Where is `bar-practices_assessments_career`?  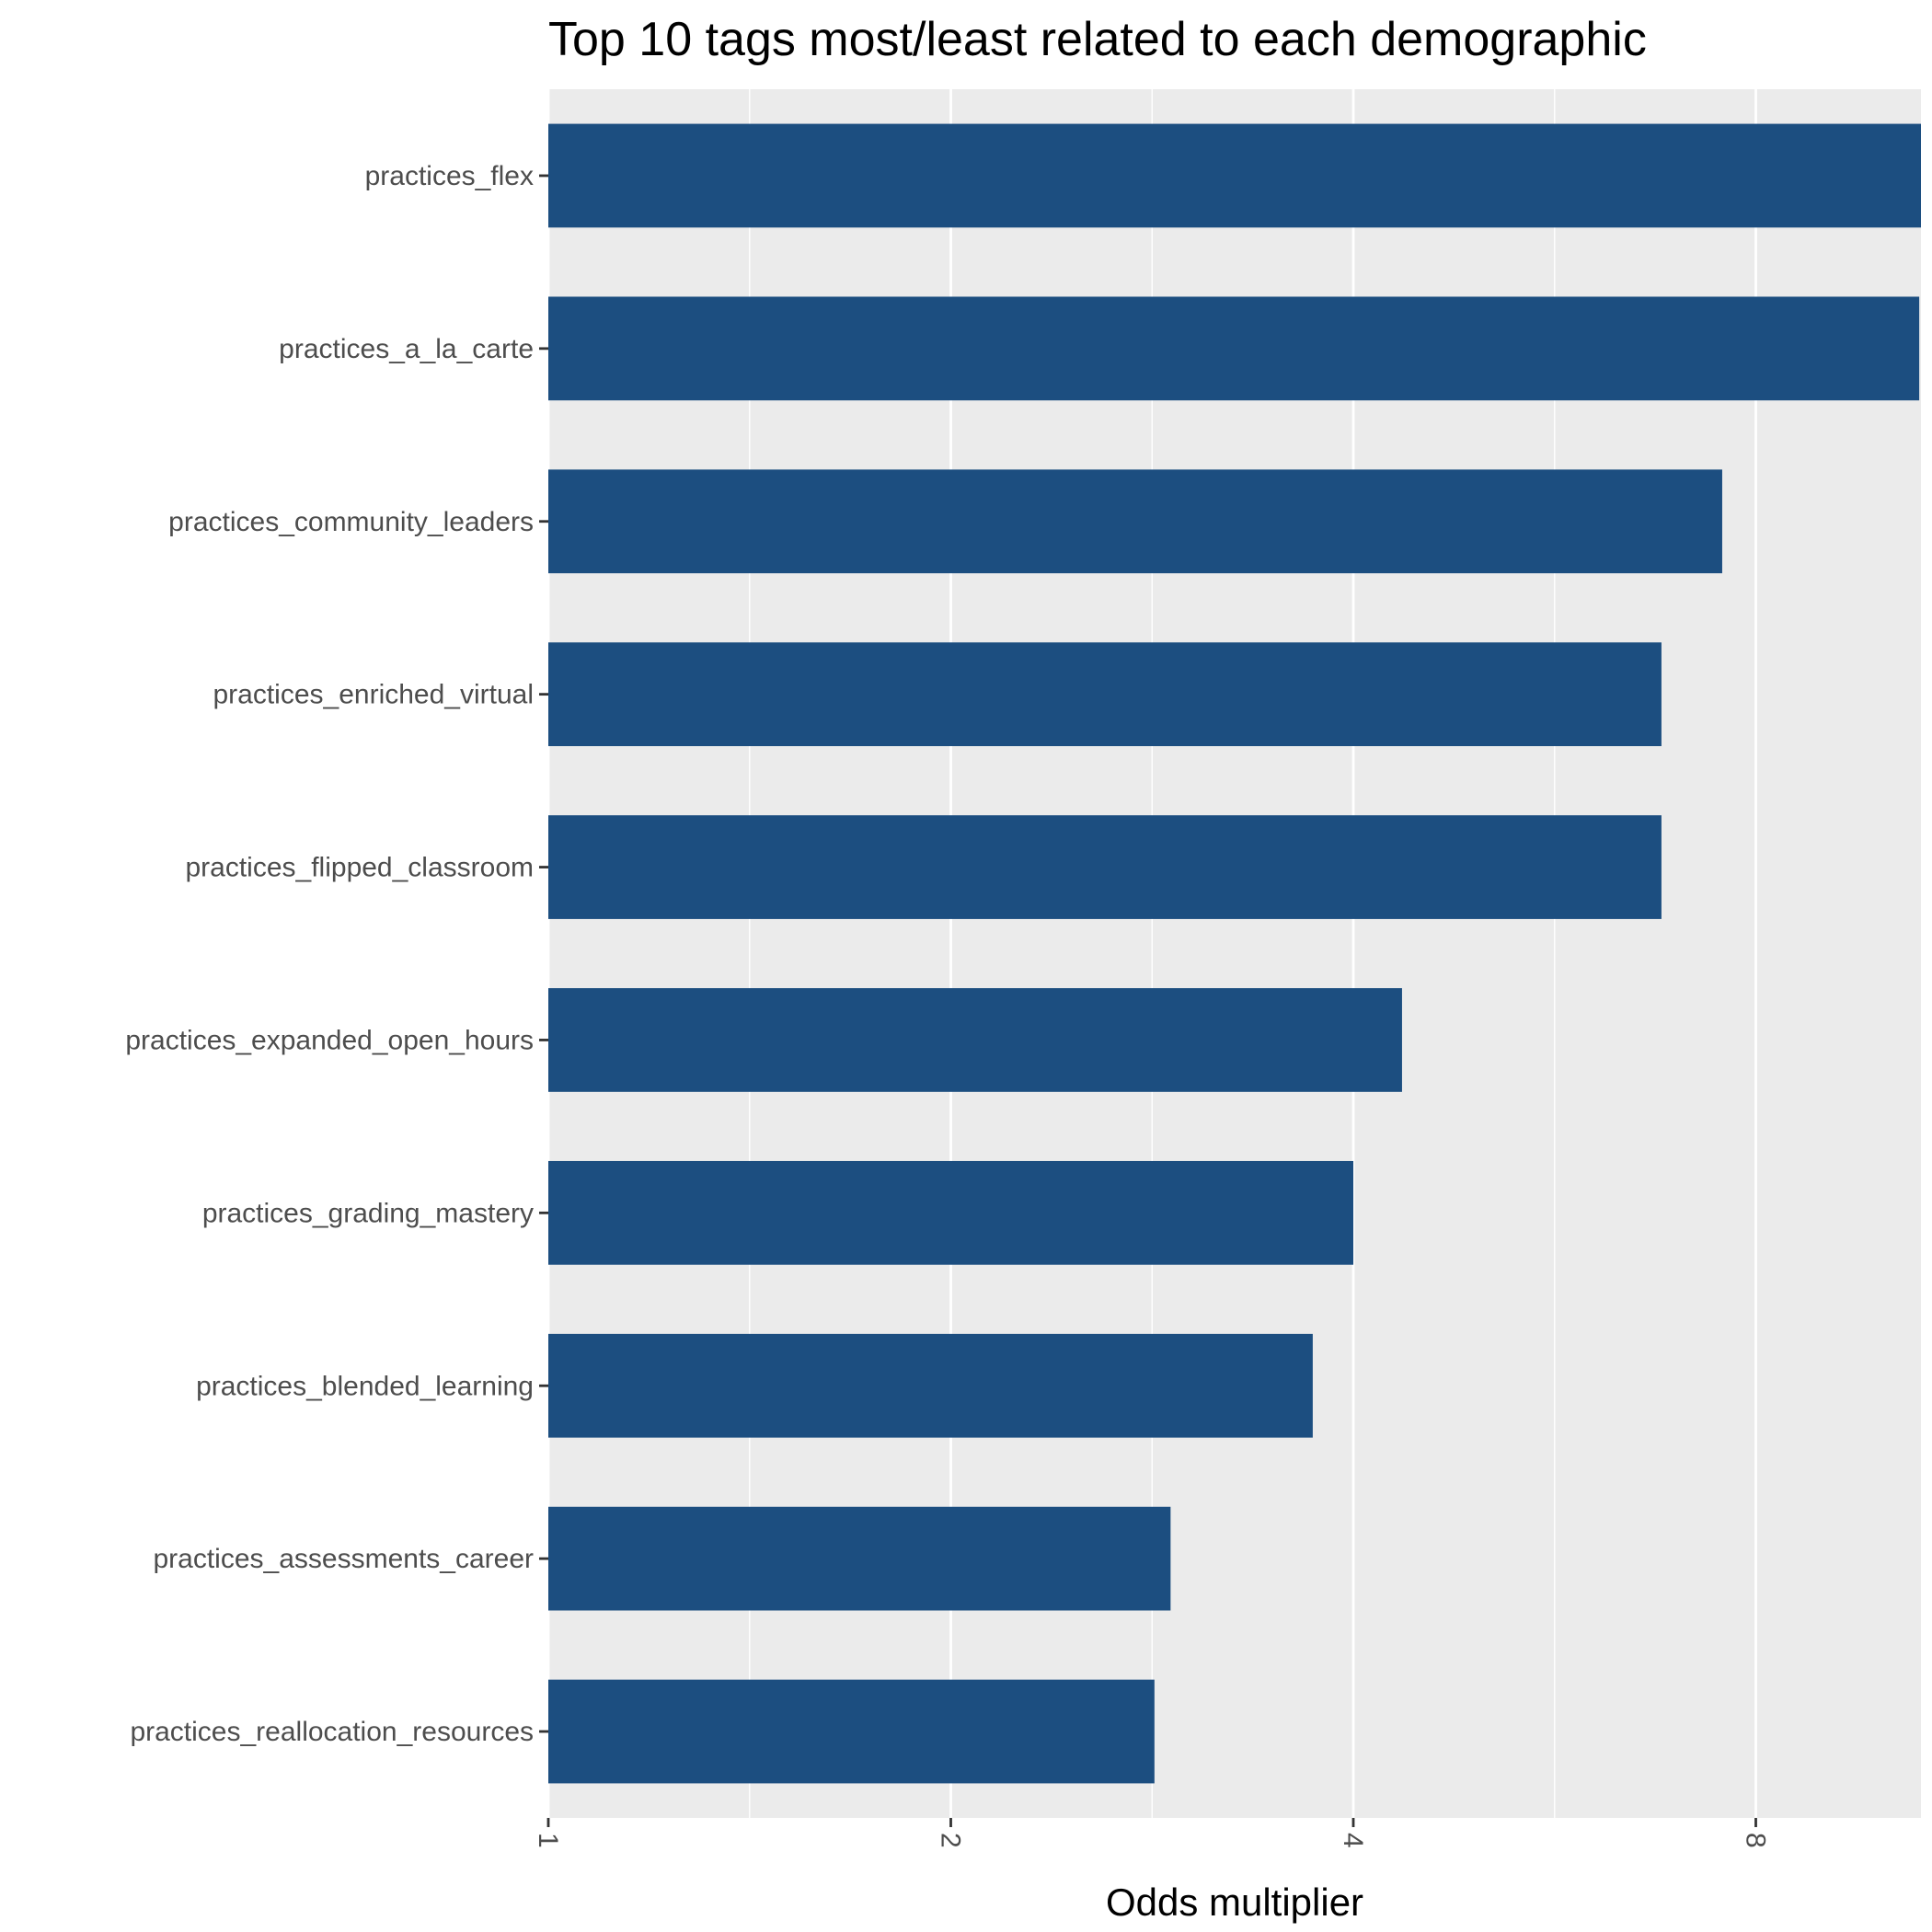
bar-practices_assessments_career is located at coordinates (859, 1558).